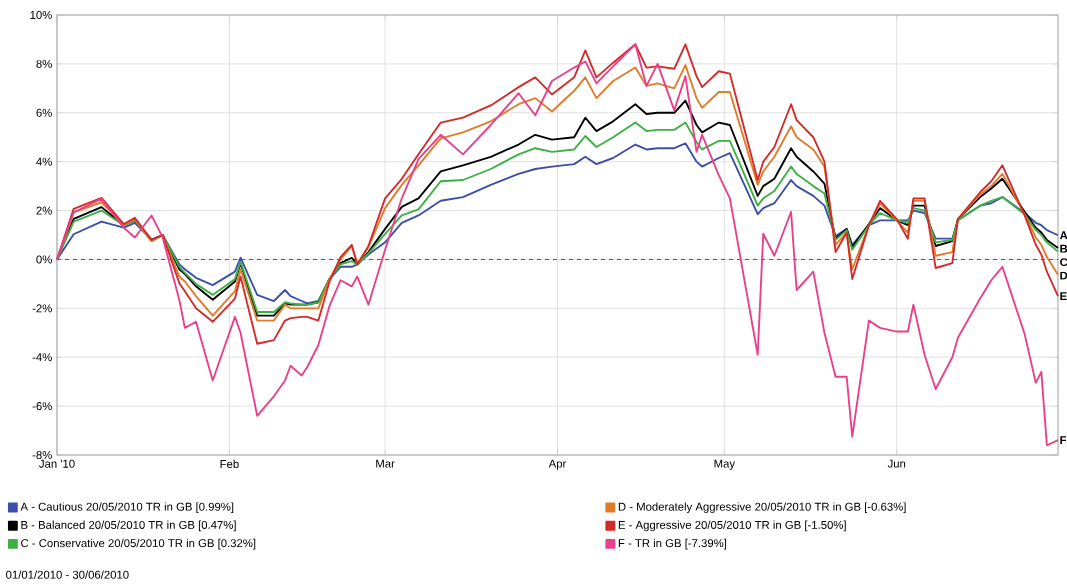  Describe the element at coordinates (1063, 262) in the screenshot. I see `annotation: C` at that location.